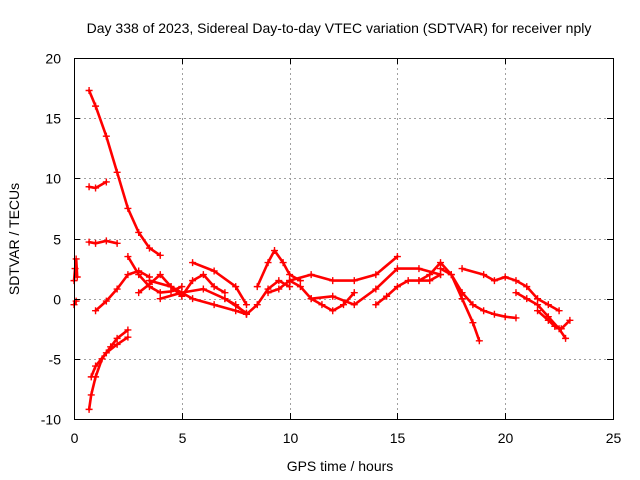  I want to click on x-tick-label: 0, so click(75, 438).